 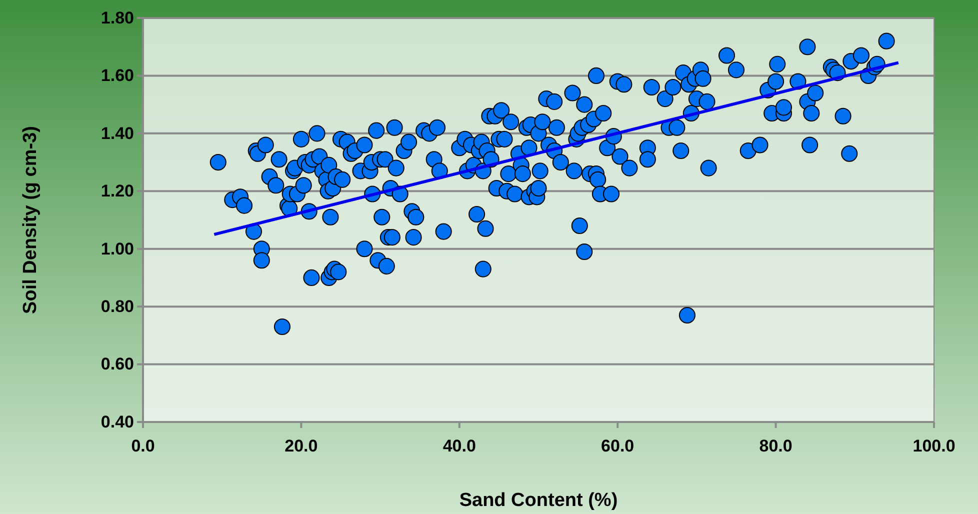 What do you see at coordinates (117, 76) in the screenshot?
I see `y-tick-label: 1.60` at bounding box center [117, 76].